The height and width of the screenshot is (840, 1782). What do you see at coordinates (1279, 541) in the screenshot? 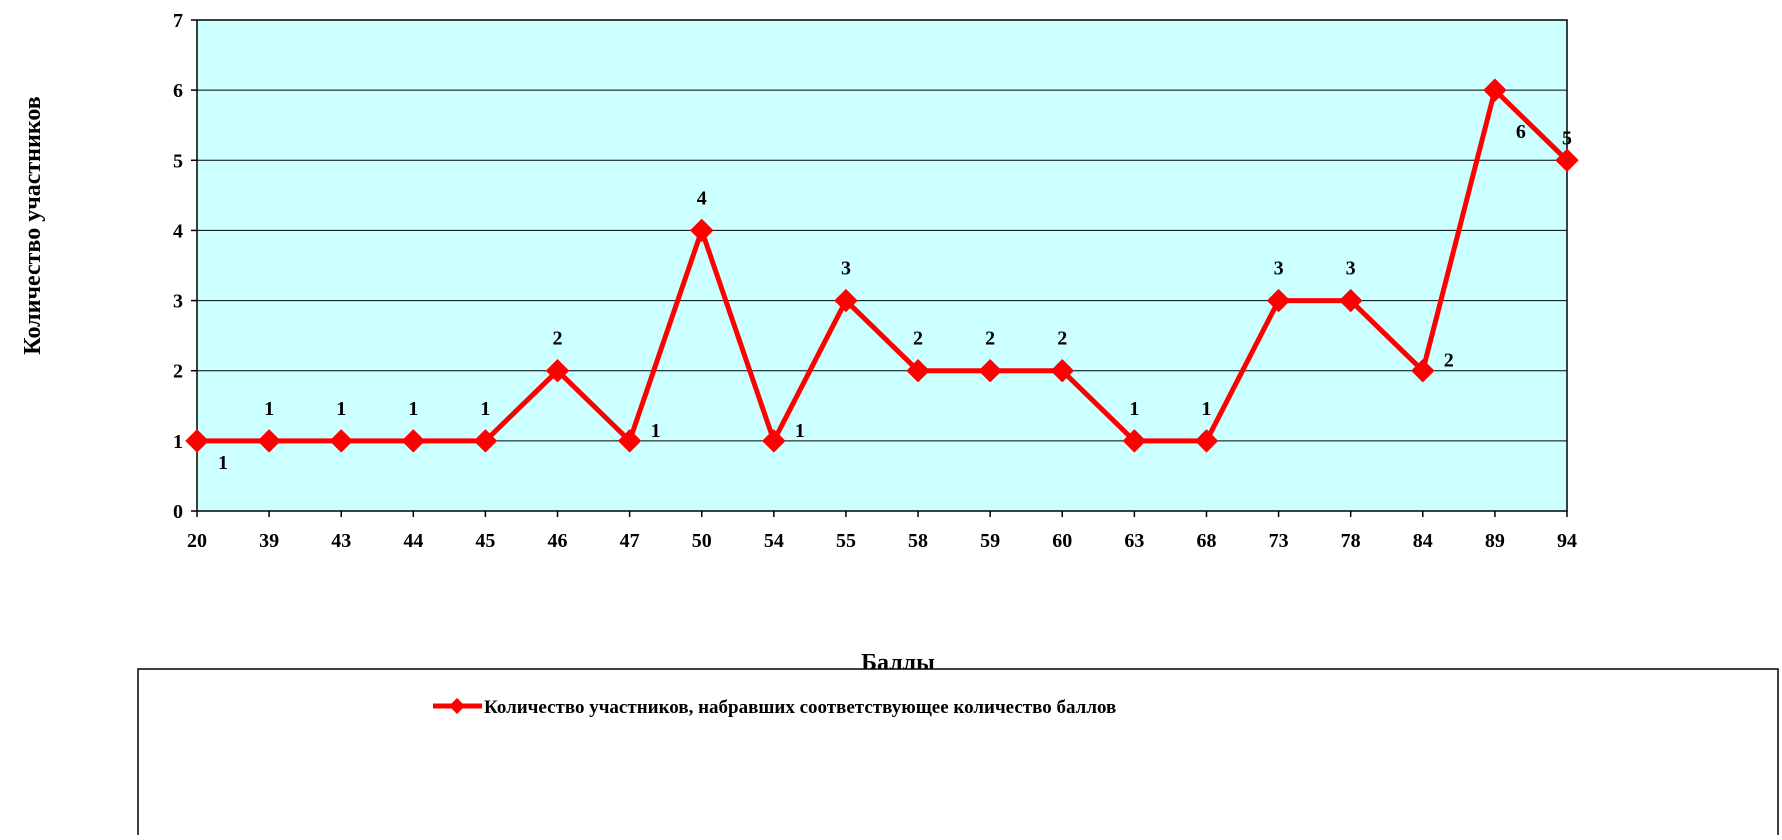
I see `x-tick-label: 73` at bounding box center [1279, 541].